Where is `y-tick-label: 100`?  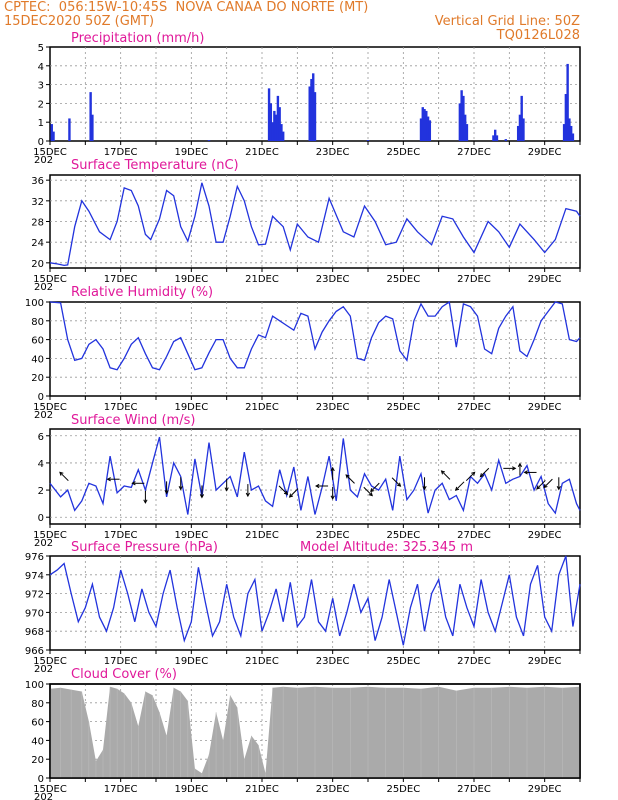 y-tick-label: 100 is located at coordinates (34, 303).